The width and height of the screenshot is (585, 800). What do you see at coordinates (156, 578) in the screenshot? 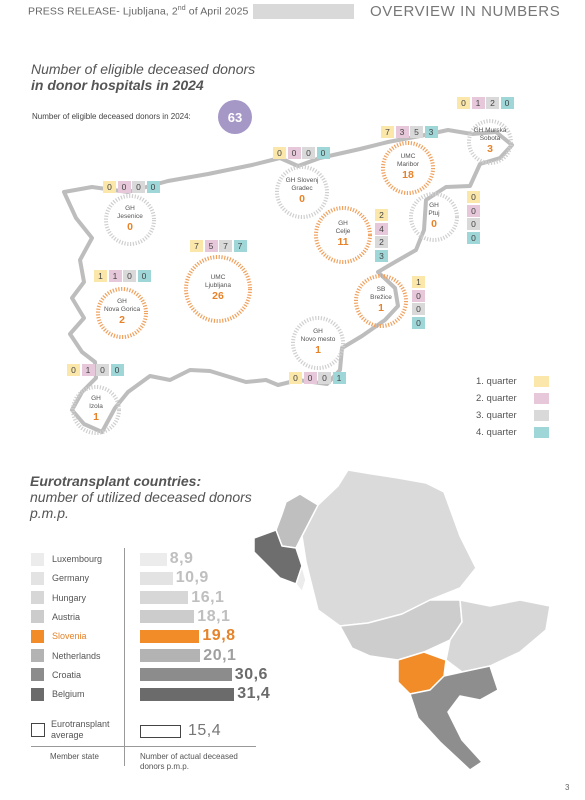
I see `bar-germany` at bounding box center [156, 578].